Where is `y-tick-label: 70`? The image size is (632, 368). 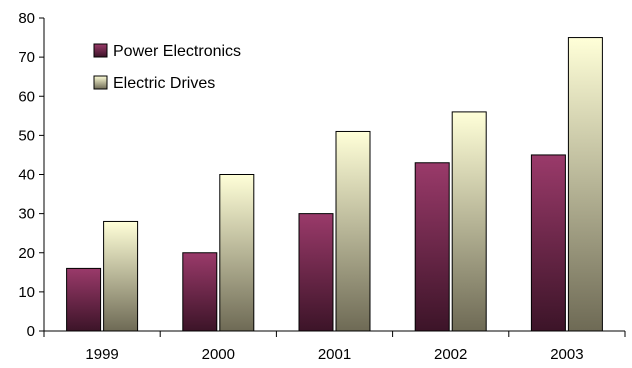
y-tick-label: 70 is located at coordinates (26, 57).